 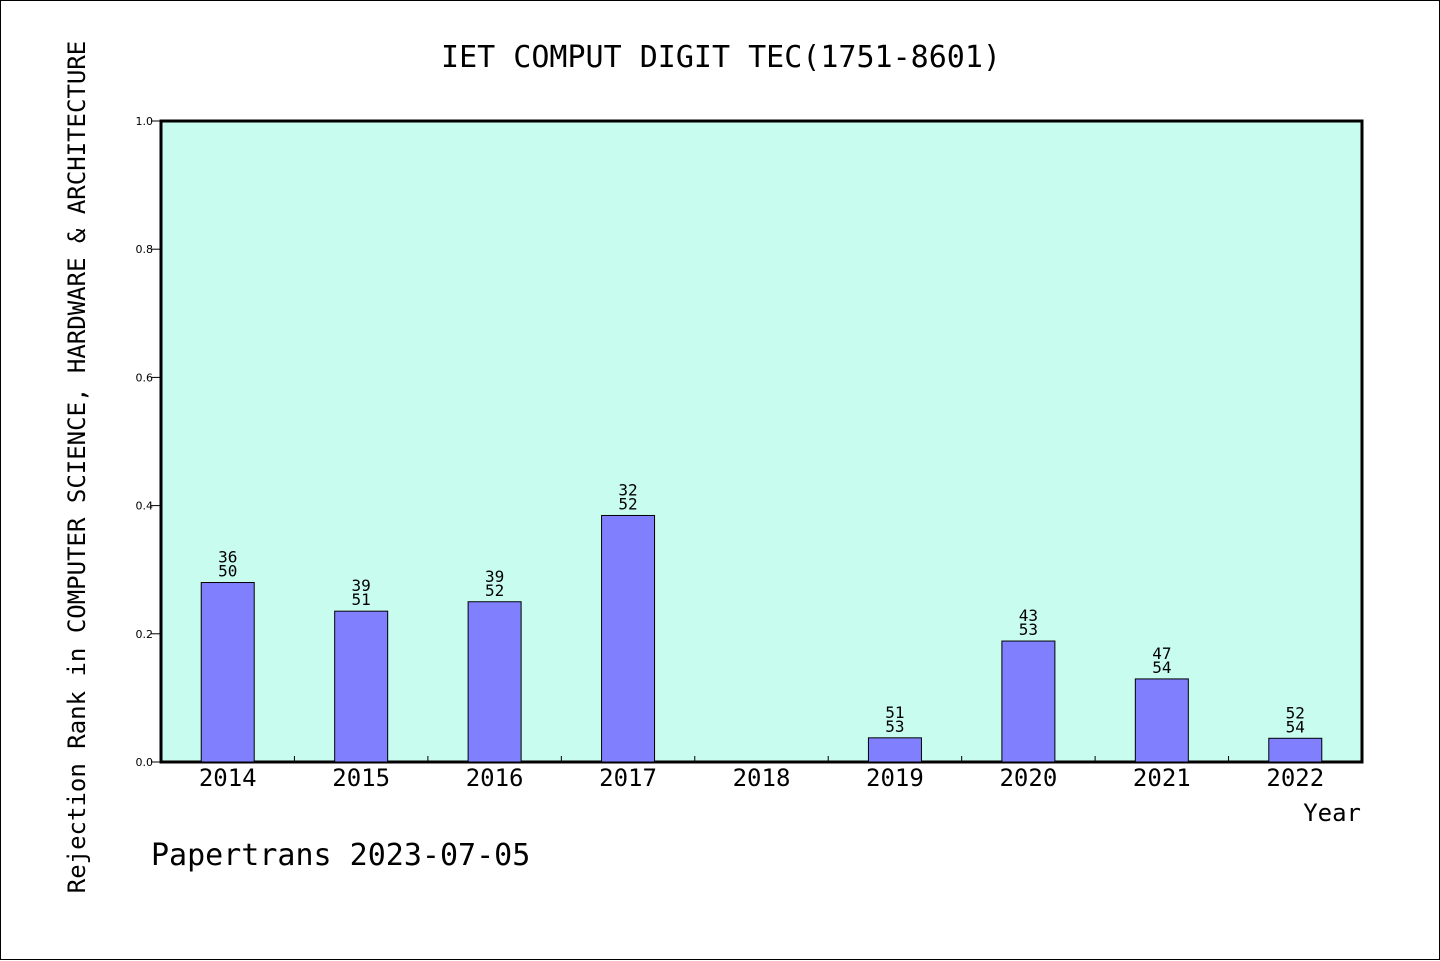 I want to click on y-tick-label: 0.6, so click(x=145, y=377).